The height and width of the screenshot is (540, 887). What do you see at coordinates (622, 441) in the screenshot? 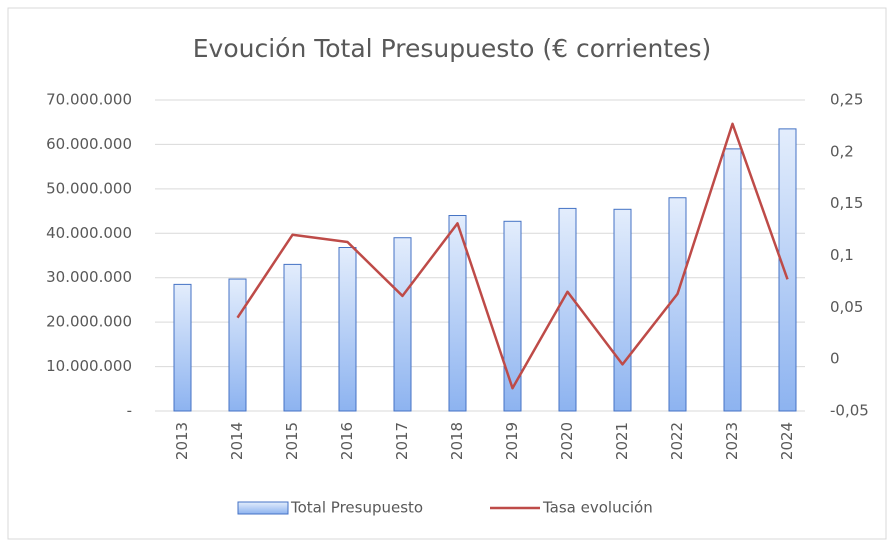
I see `x-tick-label: 2021` at bounding box center [622, 441].